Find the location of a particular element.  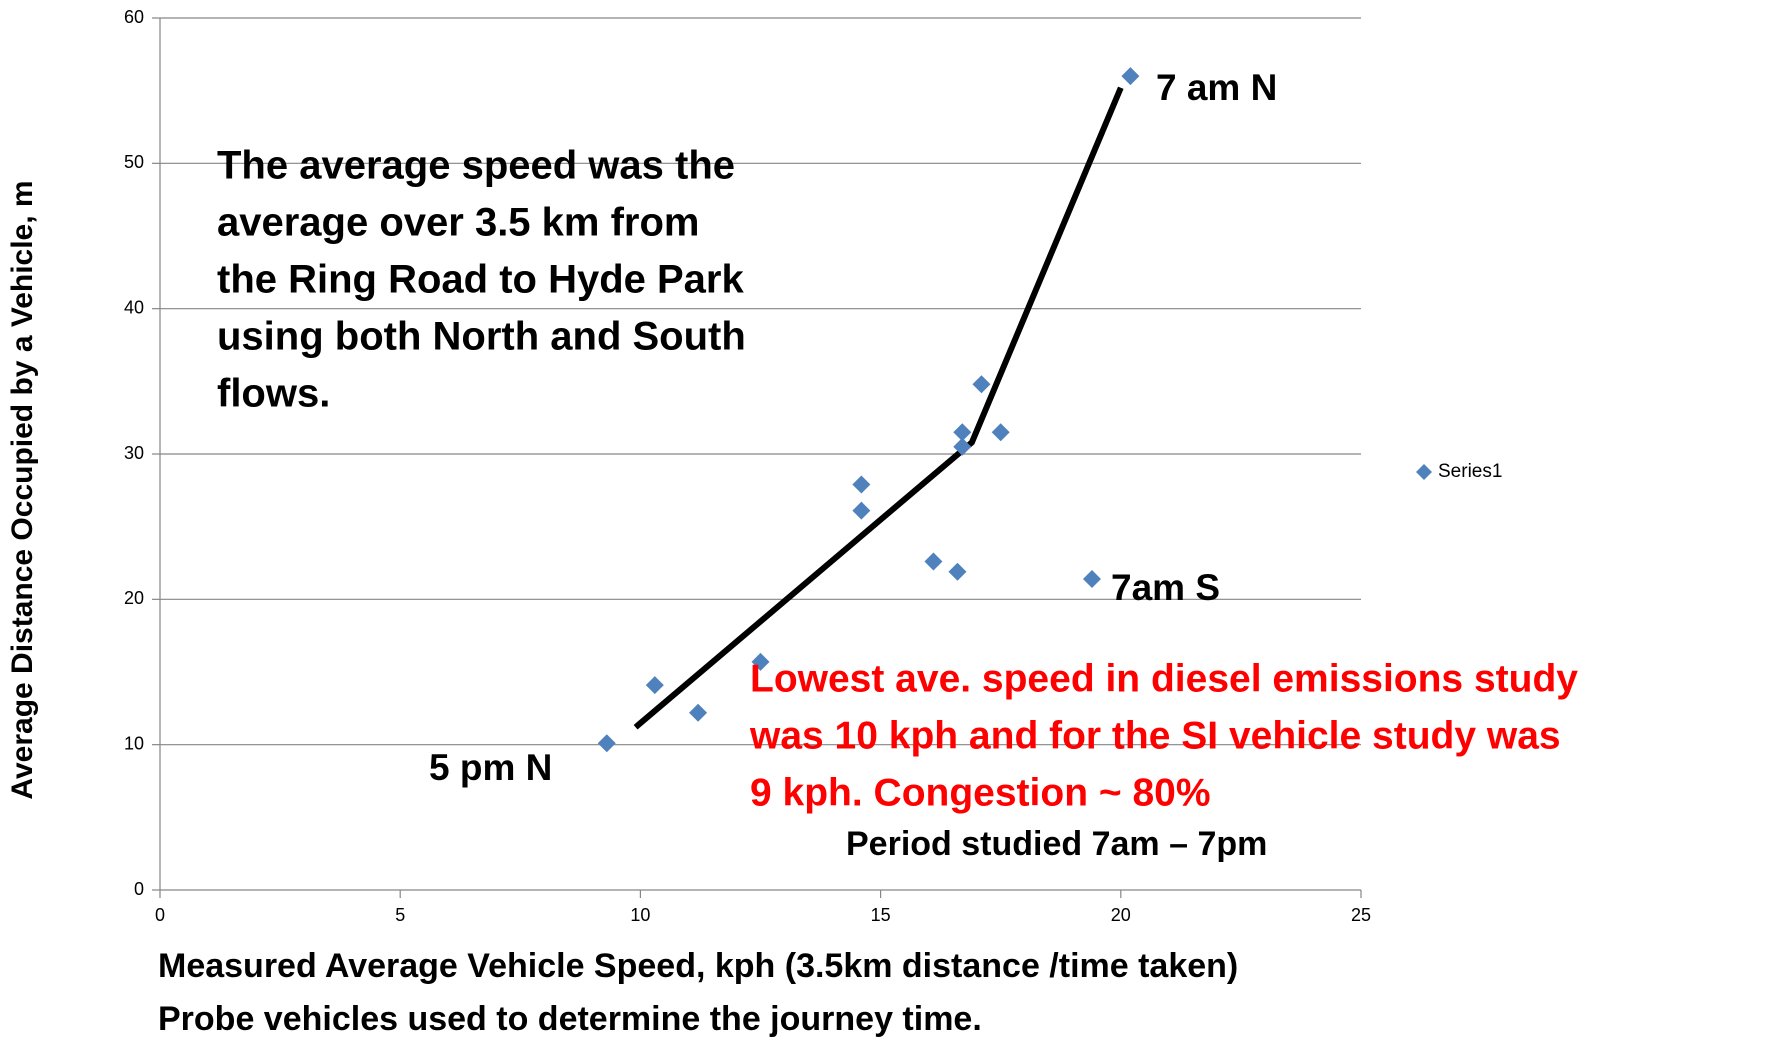

y-tick-label: 50 is located at coordinates (134, 162).